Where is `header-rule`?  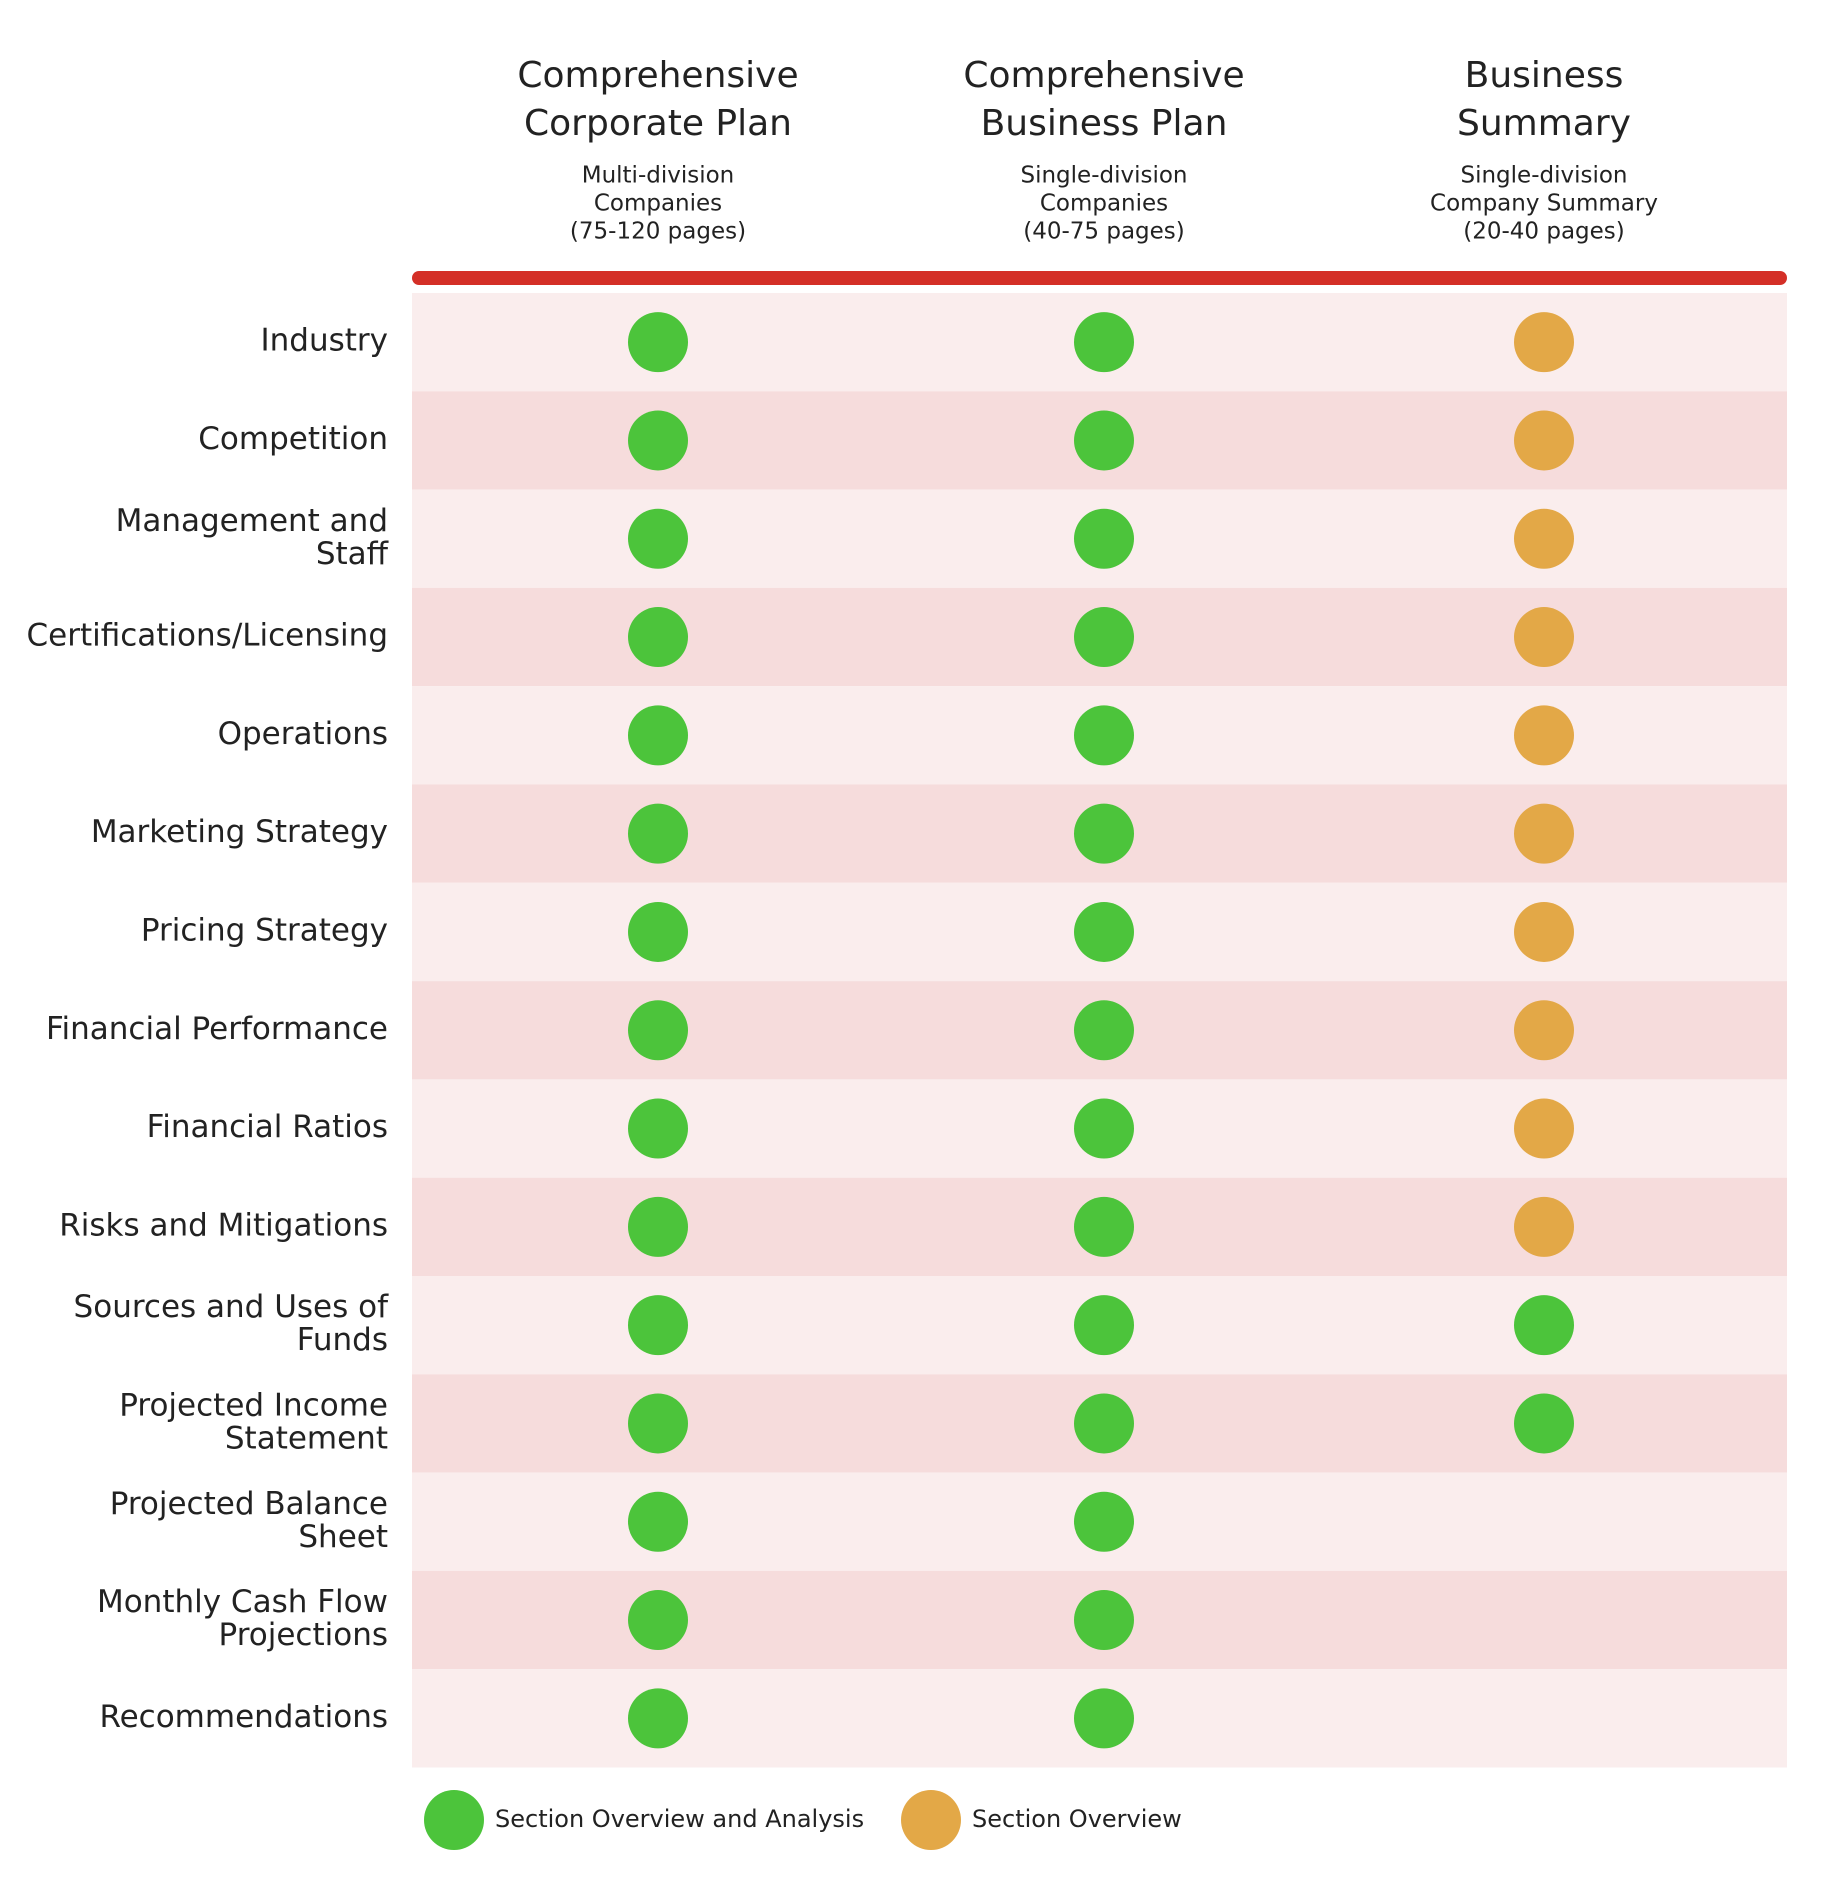 header-rule is located at coordinates (1099, 278).